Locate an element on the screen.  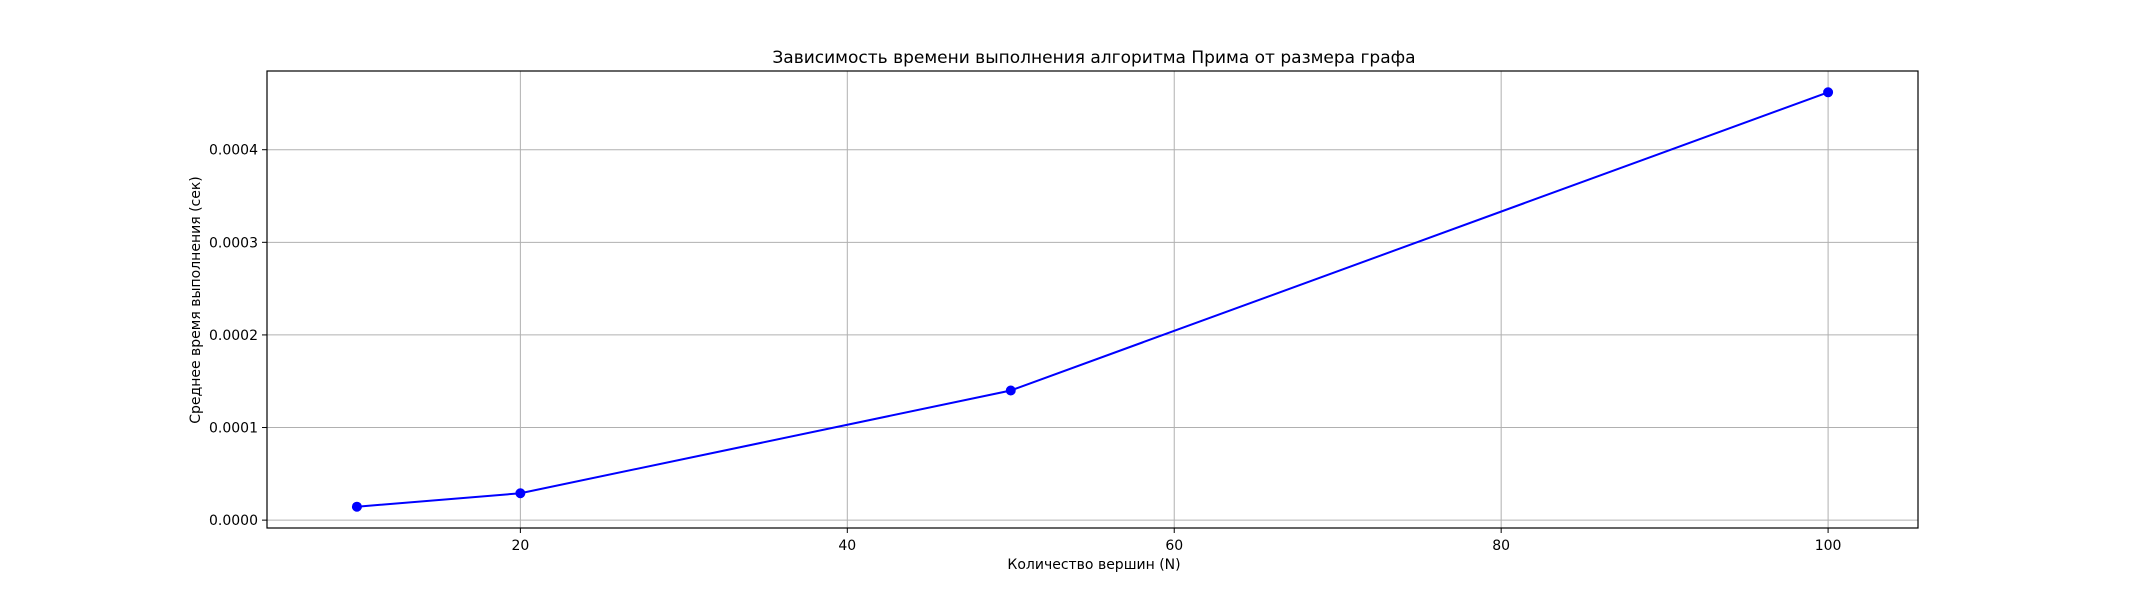
y-axis-ticks: 0.0000 0.0001 0.0002 0.0003 0.0004 is located at coordinates (238, 336).